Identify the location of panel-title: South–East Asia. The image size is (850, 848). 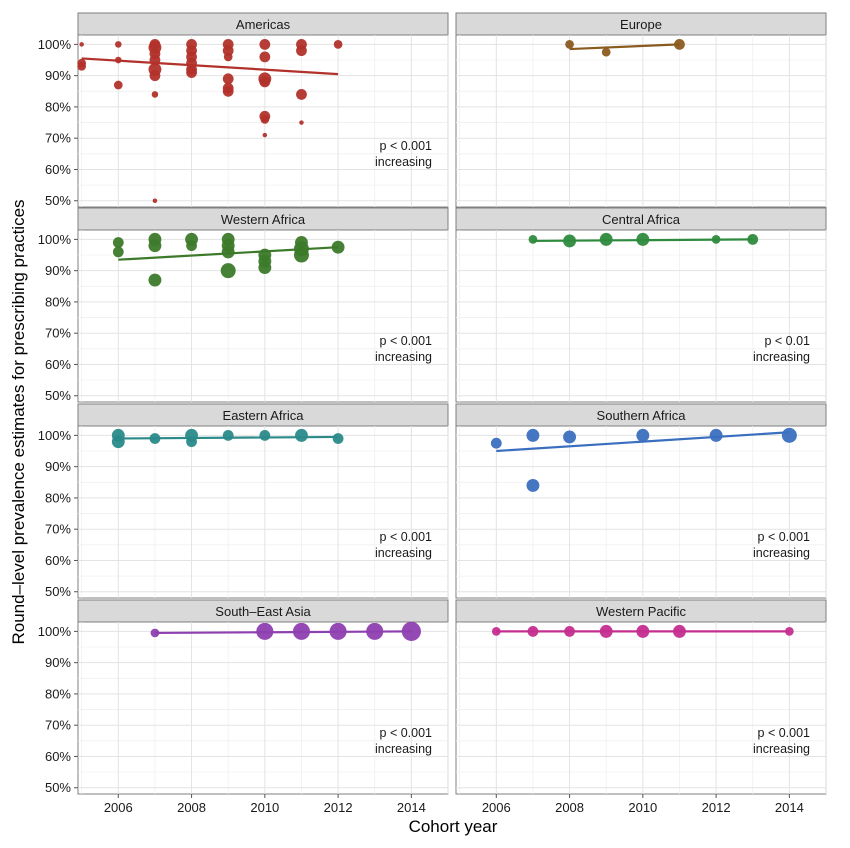
(263, 611).